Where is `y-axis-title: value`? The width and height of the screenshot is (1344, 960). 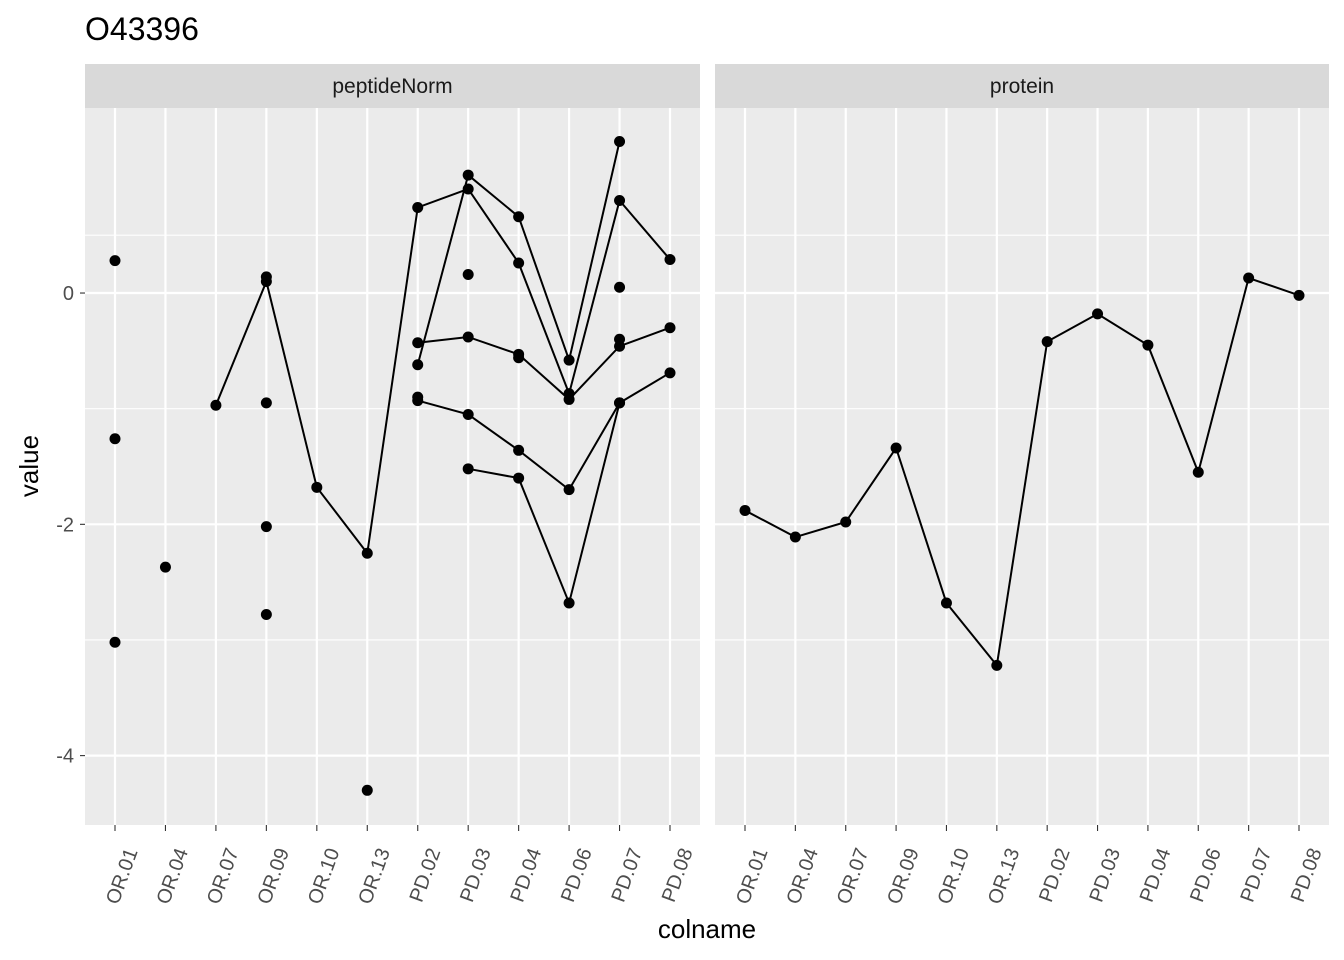
y-axis-title: value is located at coordinates (29, 466).